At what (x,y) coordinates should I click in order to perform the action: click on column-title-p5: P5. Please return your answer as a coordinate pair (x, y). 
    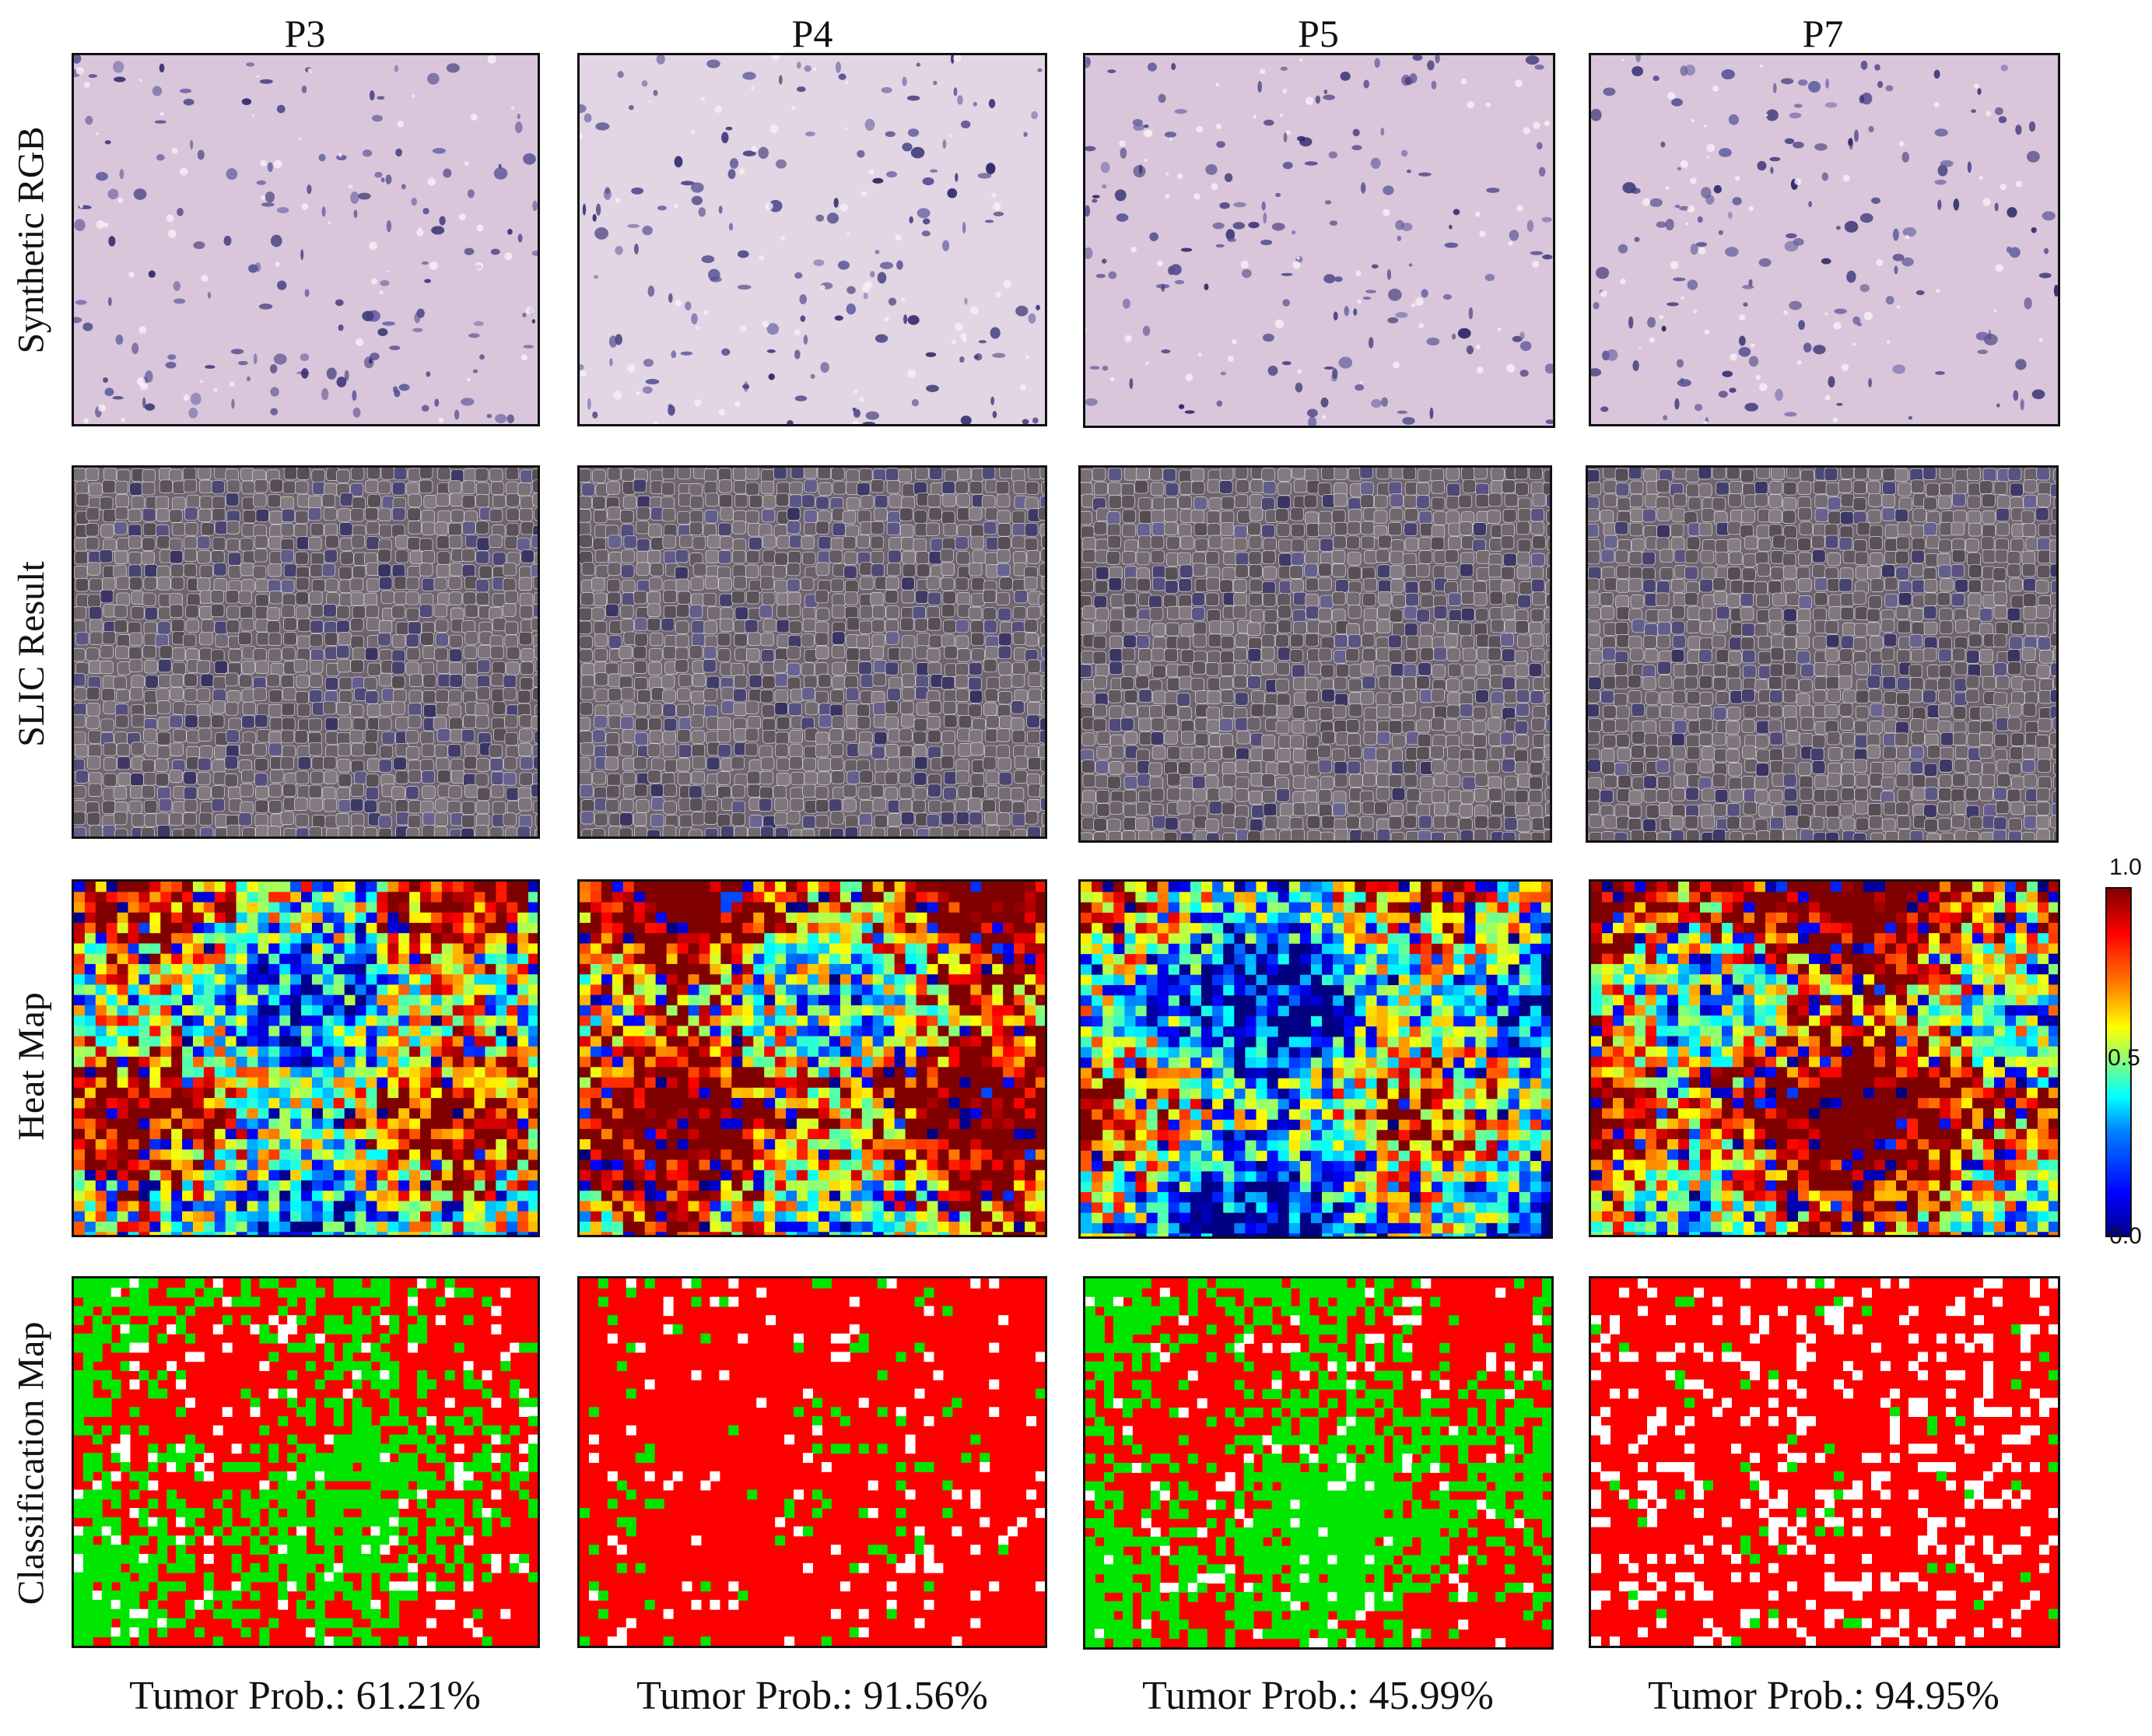
    Looking at the image, I should click on (1318, 33).